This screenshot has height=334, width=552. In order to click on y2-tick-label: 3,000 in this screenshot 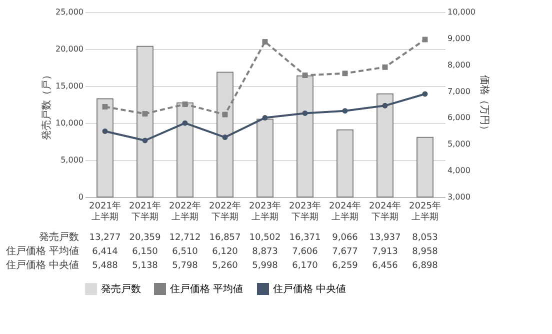, I will do `click(459, 197)`.